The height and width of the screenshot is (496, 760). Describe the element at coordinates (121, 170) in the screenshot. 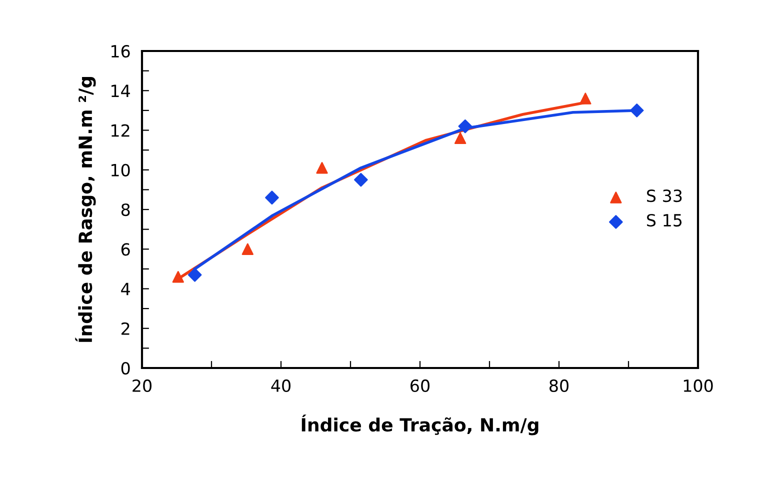

I see `y-tick-label: 10` at that location.